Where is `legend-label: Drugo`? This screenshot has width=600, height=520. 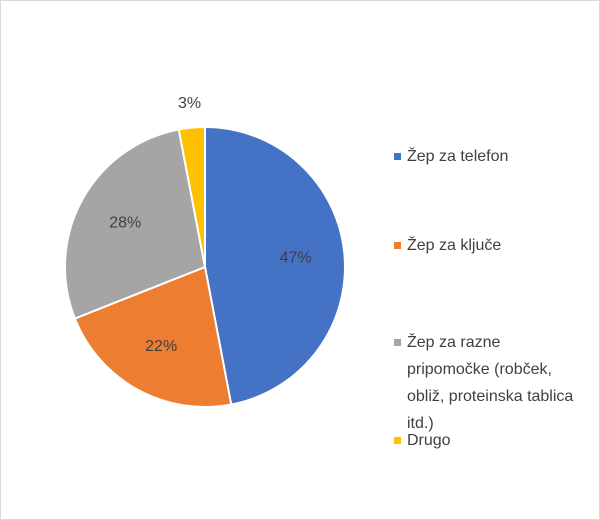
legend-label: Drugo is located at coordinates (429, 440).